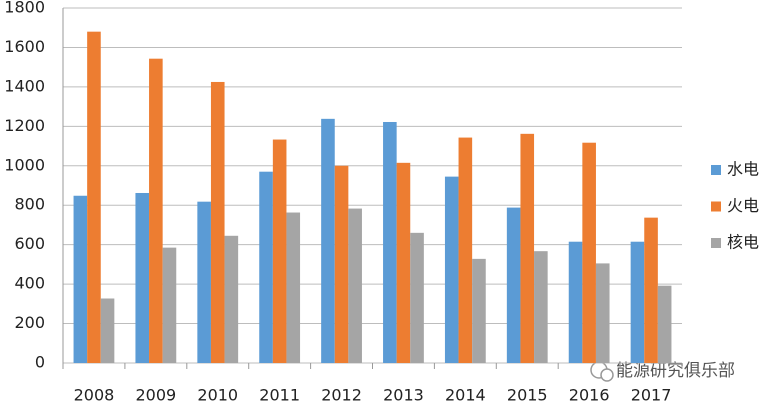  I want to click on x-tick-label: 2016, so click(589, 394).